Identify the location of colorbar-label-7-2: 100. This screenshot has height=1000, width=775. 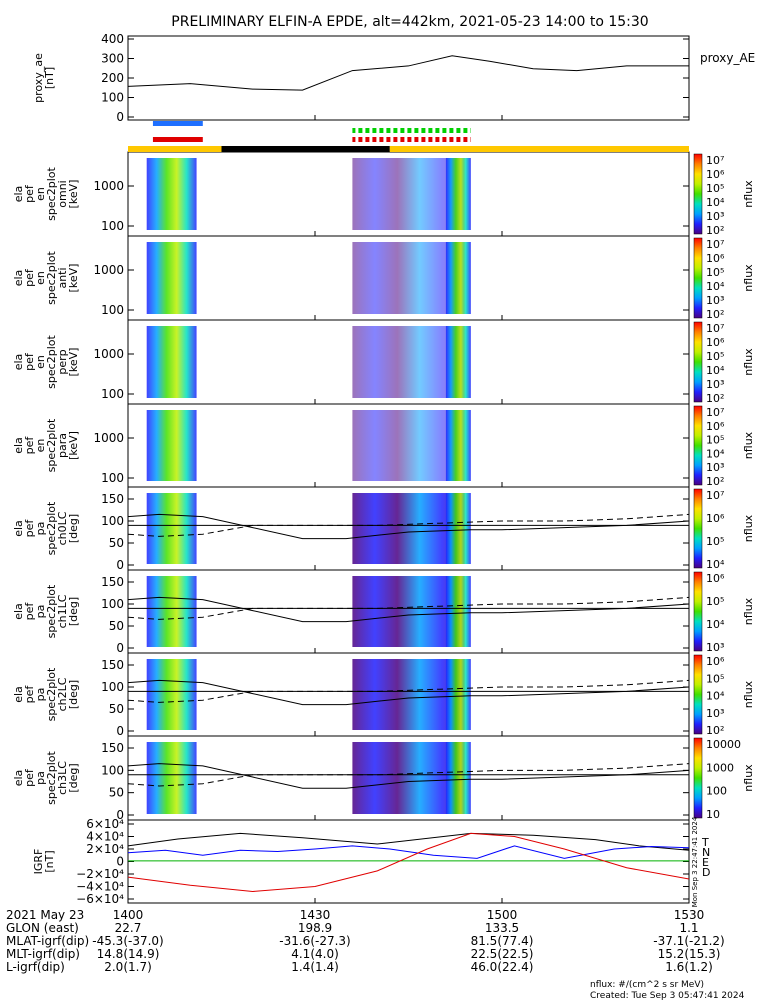
(716, 791).